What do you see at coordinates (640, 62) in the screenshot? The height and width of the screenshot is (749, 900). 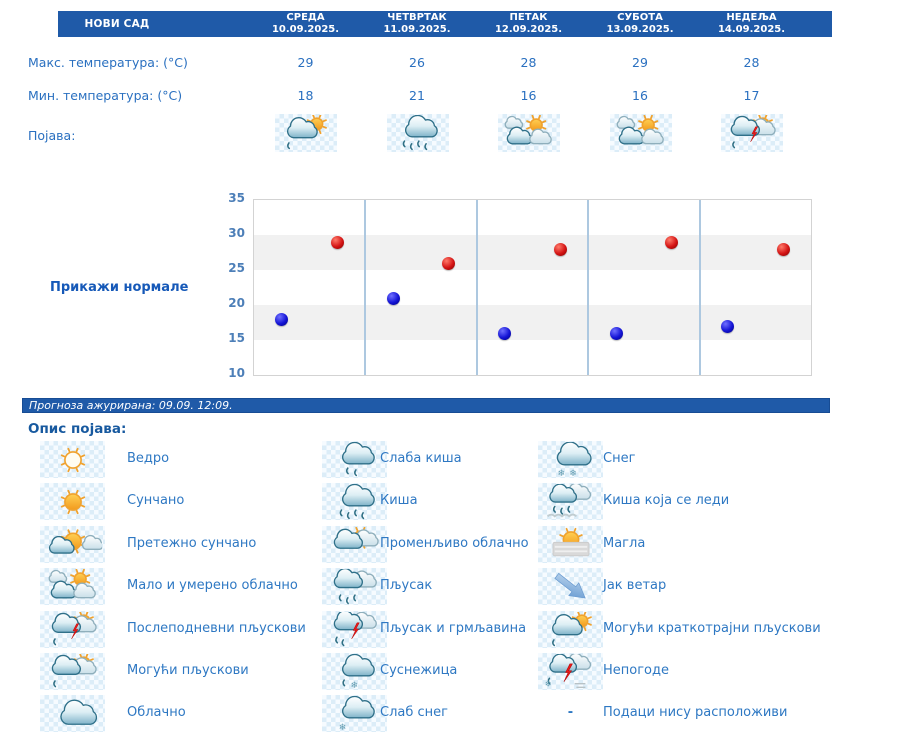 I see `max-temp-value: 29` at bounding box center [640, 62].